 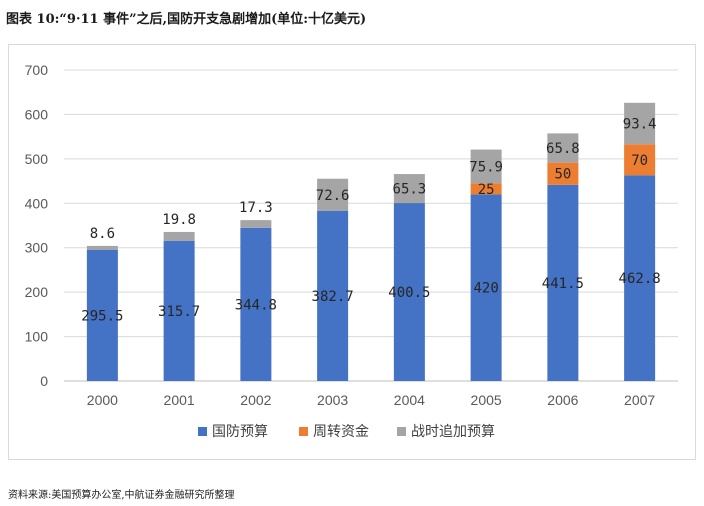 What do you see at coordinates (37, 159) in the screenshot?
I see `y-tick-label: 500` at bounding box center [37, 159].